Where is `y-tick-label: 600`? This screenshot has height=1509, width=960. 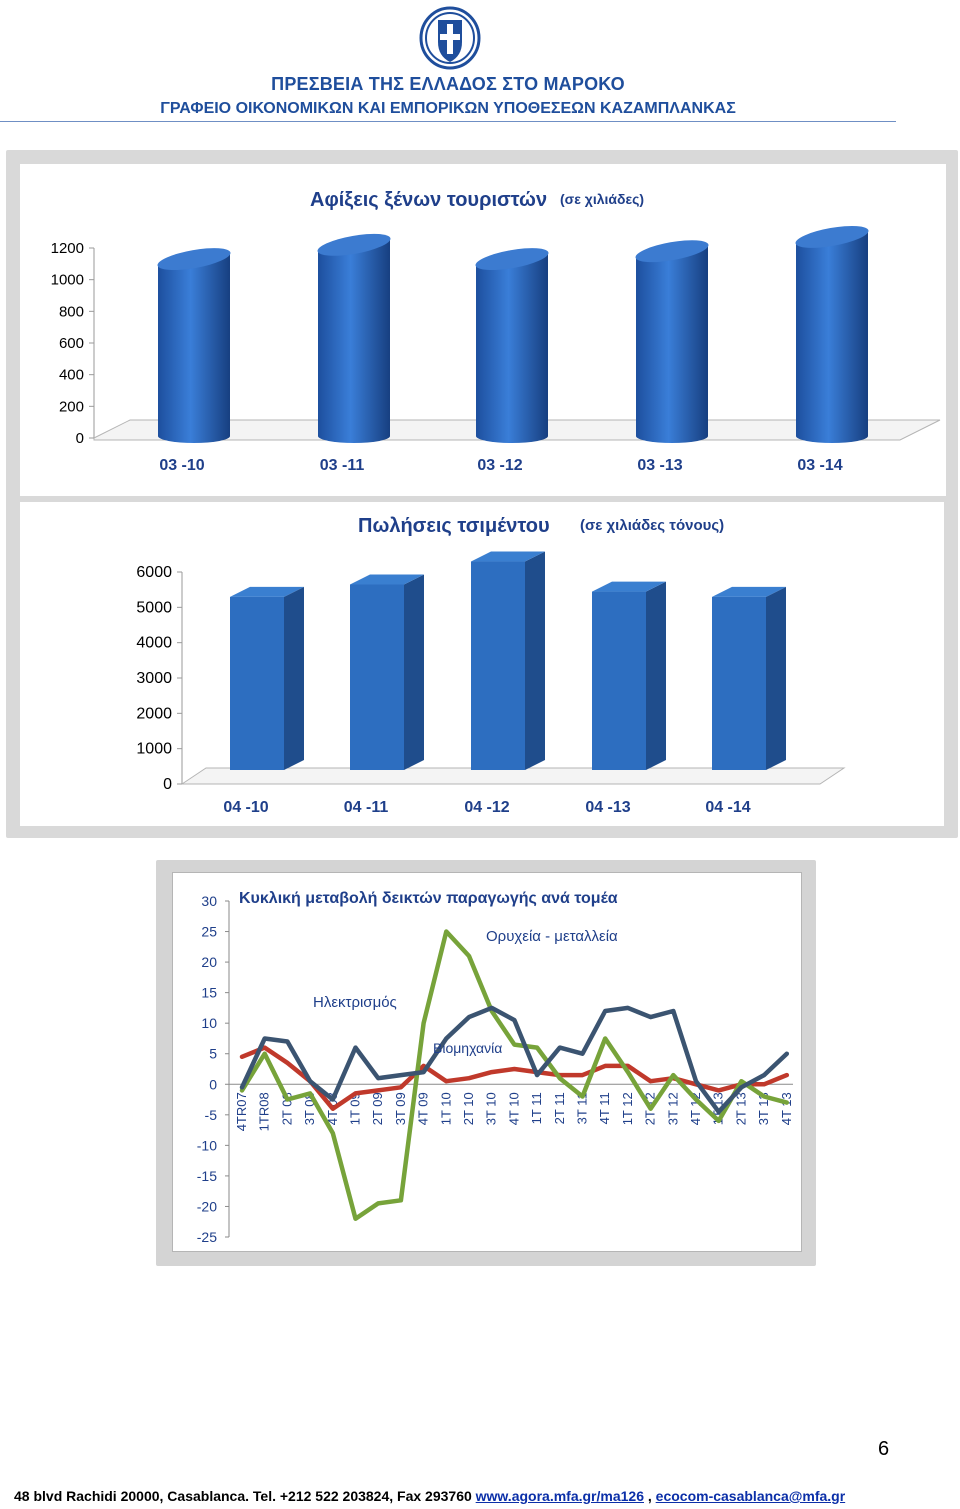
y-tick-label: 600 is located at coordinates (71, 343).